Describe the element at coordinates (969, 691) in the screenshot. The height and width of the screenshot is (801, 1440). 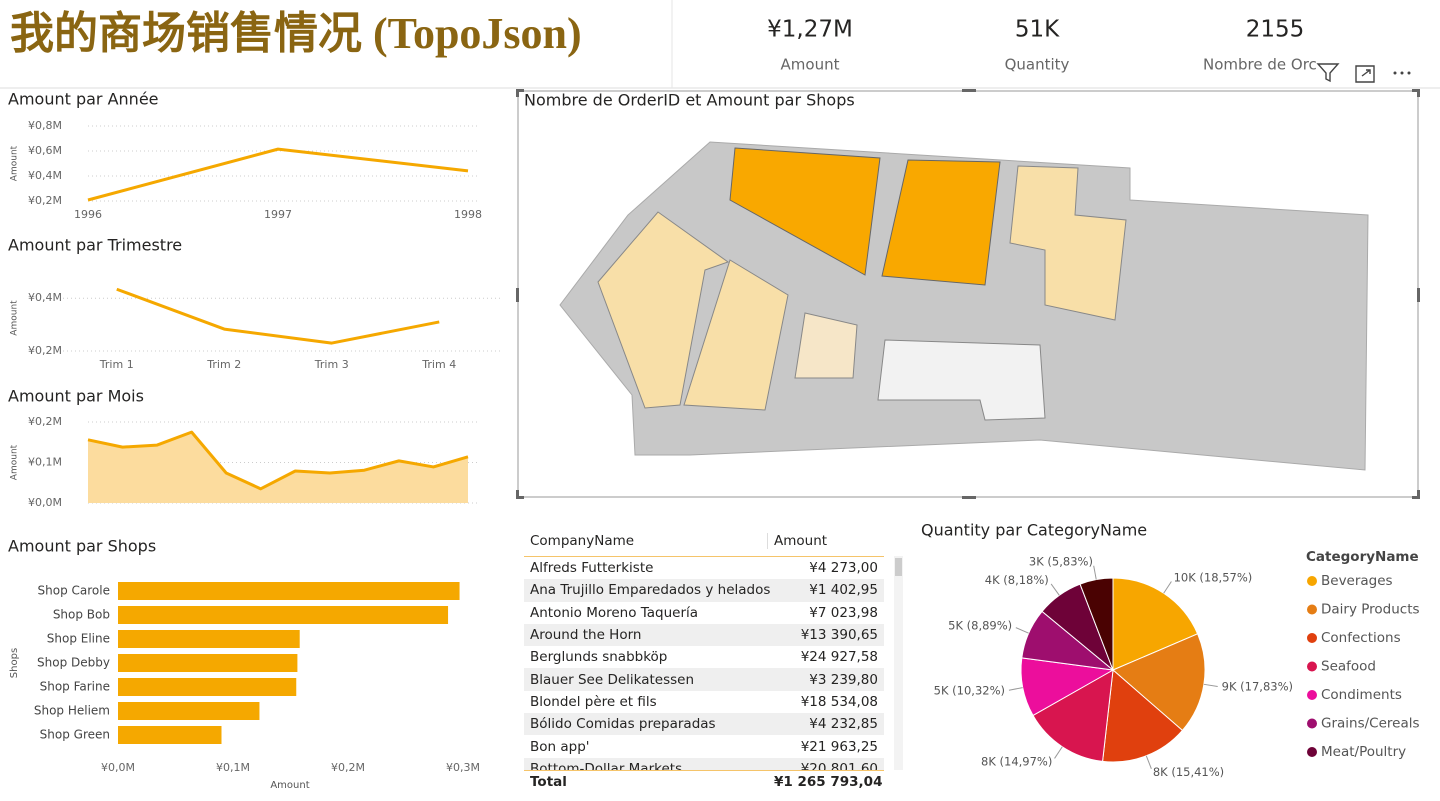
I see `data-label: 5K (10,32%)` at that location.